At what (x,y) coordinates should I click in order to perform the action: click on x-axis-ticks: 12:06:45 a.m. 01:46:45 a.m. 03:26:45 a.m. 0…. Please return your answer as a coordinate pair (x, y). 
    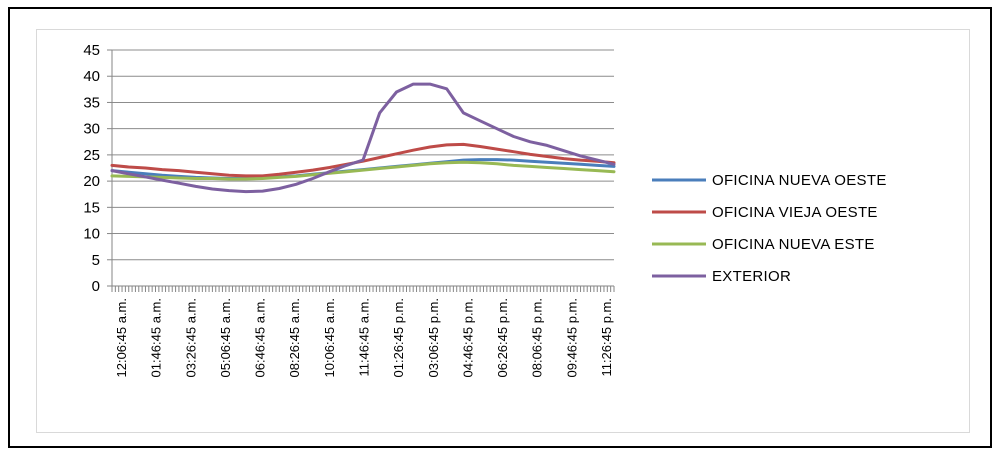
    Looking at the image, I should click on (364, 338).